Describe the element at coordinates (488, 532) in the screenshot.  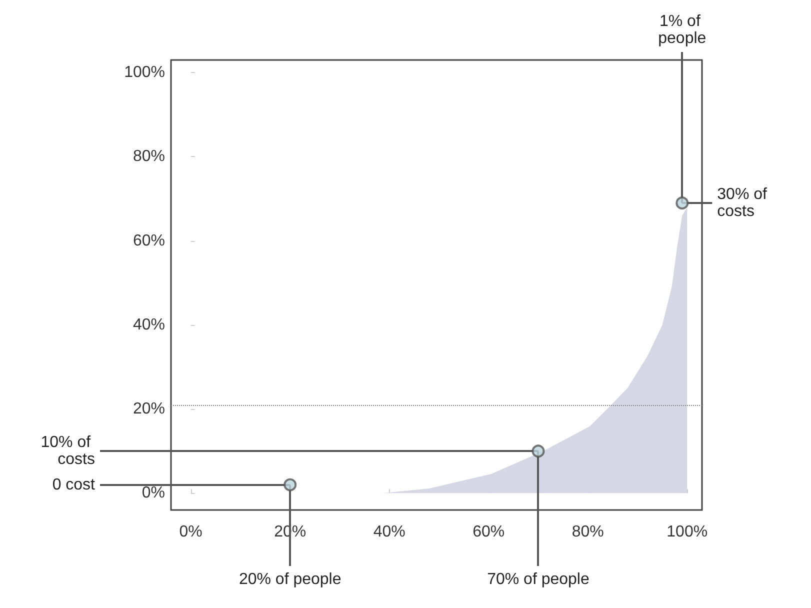
I see `x-tick-label: 60%` at that location.